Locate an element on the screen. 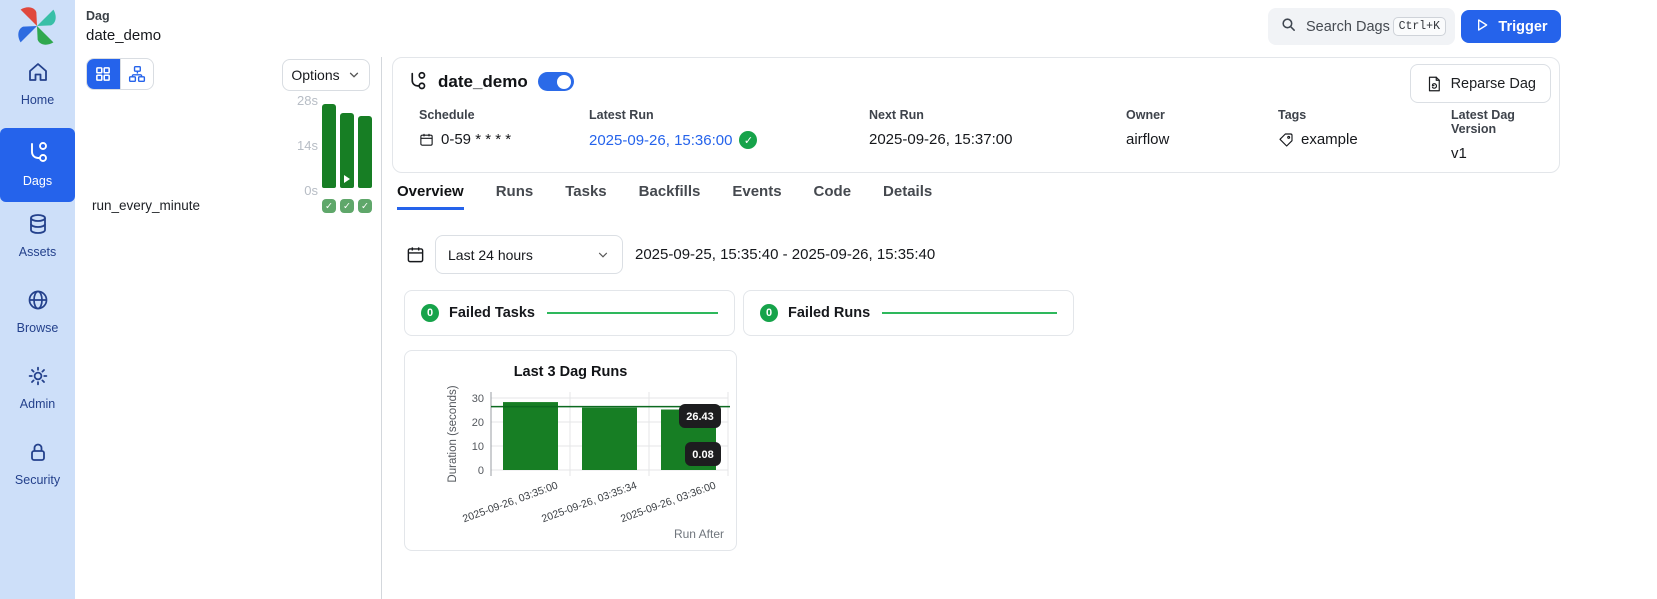  search-dags-input: Search Dags Ctrl+K is located at coordinates (1361, 26).